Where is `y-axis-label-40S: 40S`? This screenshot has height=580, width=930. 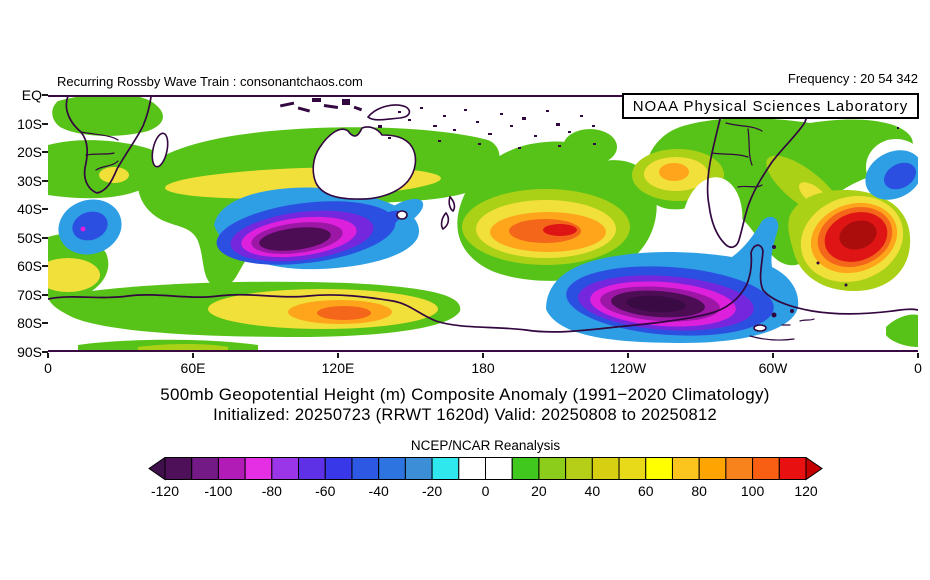
y-axis-label-40S: 40S is located at coordinates (29, 209).